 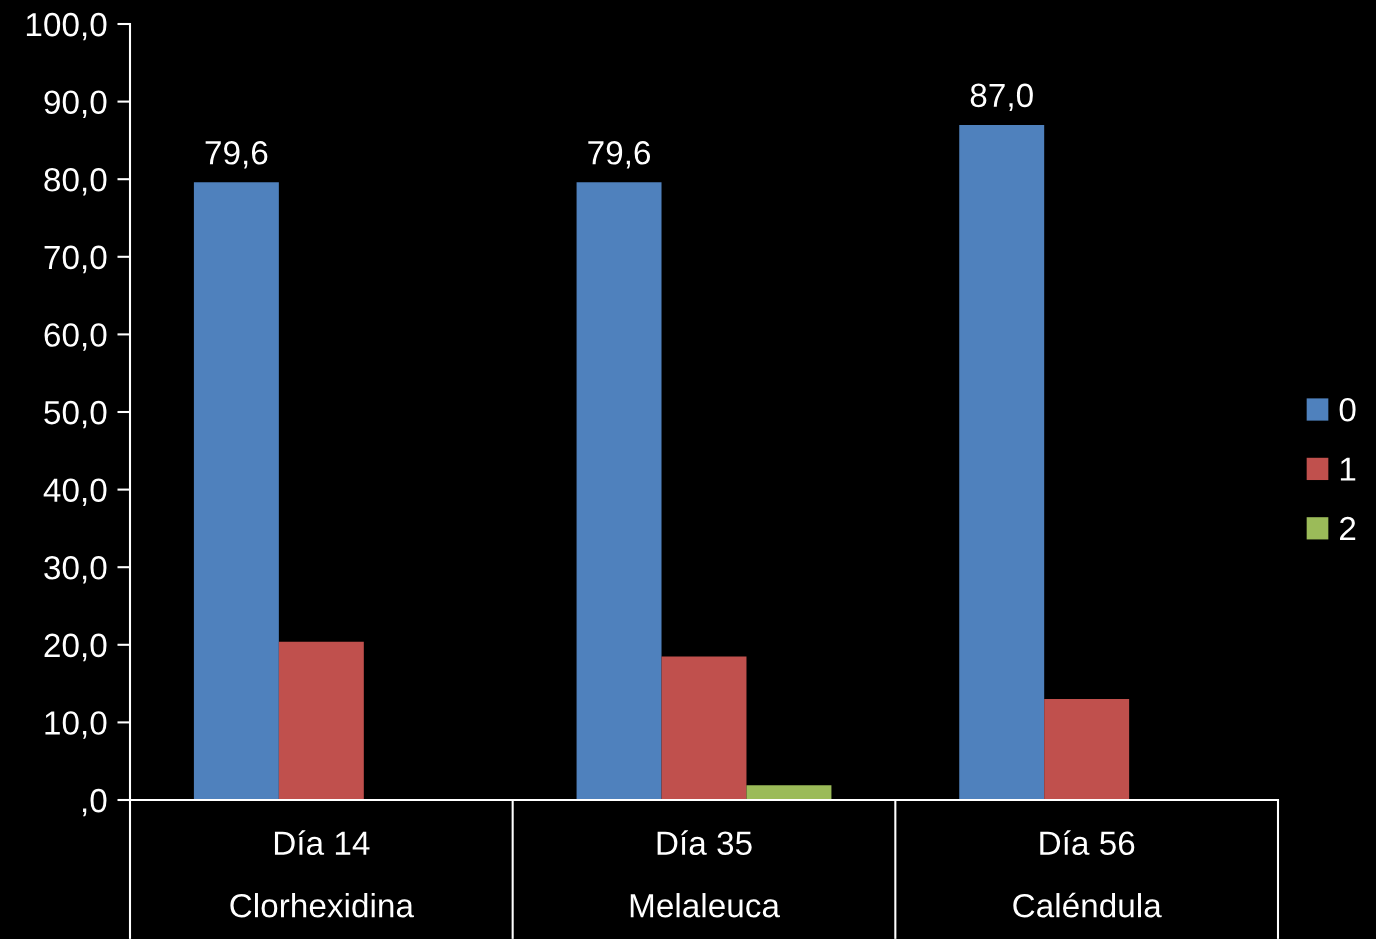 I want to click on y-tick-label: 40,0, so click(x=75, y=492).